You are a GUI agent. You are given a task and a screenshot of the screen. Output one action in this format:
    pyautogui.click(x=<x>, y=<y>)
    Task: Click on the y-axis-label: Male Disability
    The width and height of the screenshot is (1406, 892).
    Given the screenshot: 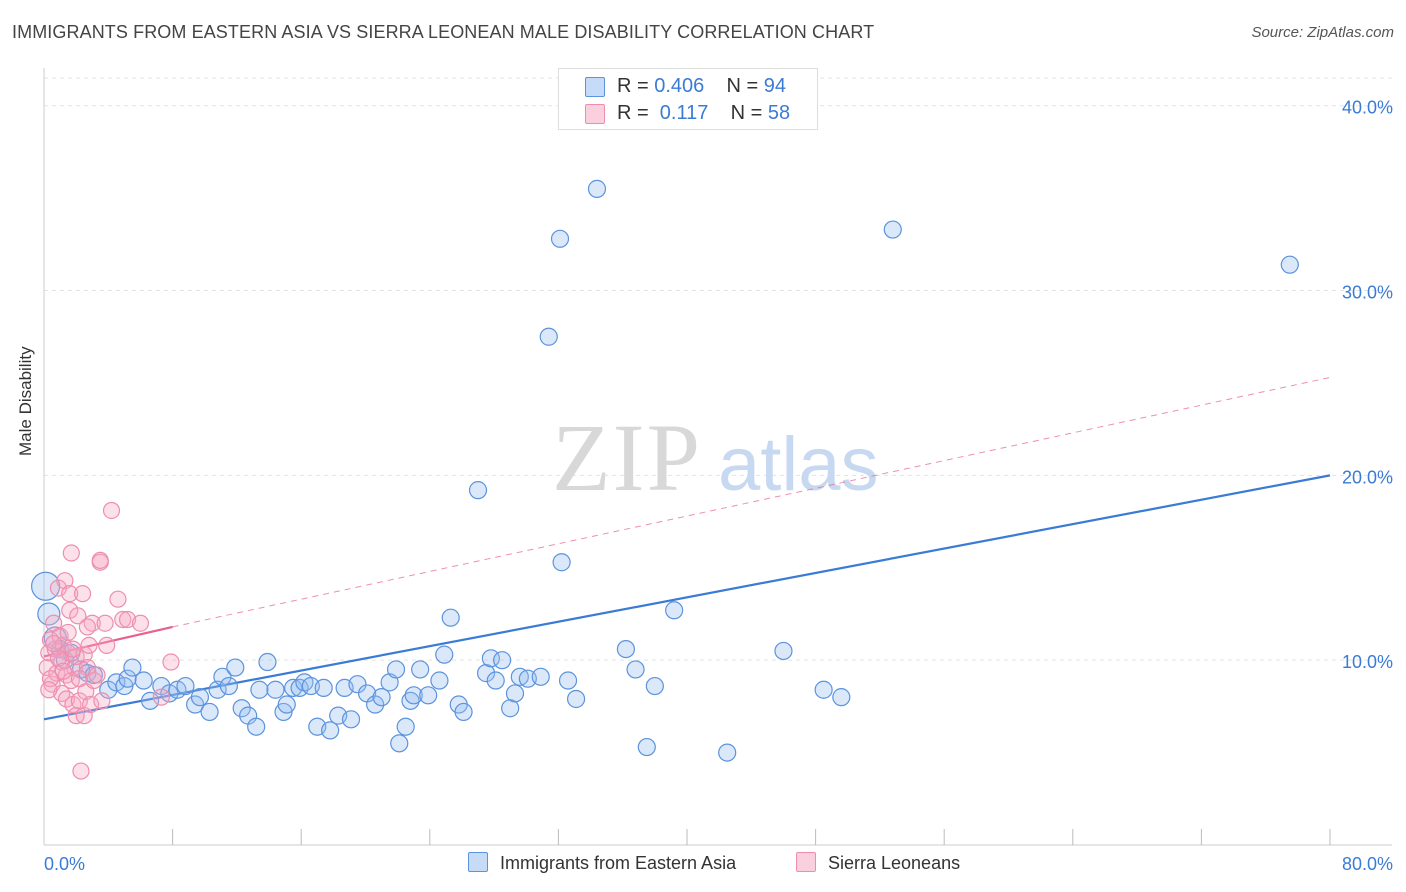 What is the action you would take?
    pyautogui.click(x=25, y=401)
    